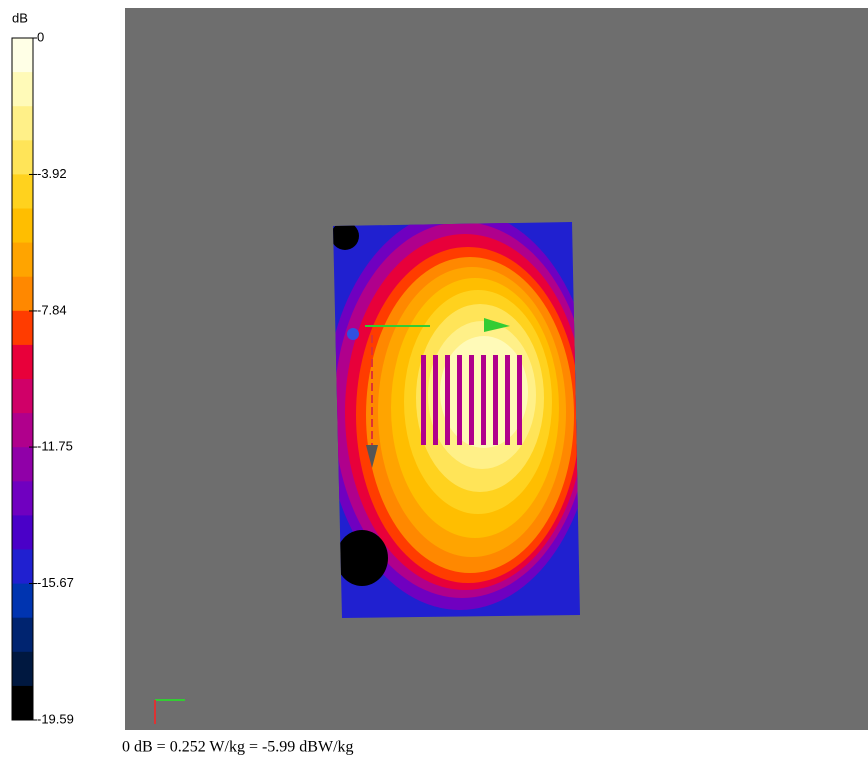  I want to click on colorbar-tick-label: -19.59, so click(55, 718).